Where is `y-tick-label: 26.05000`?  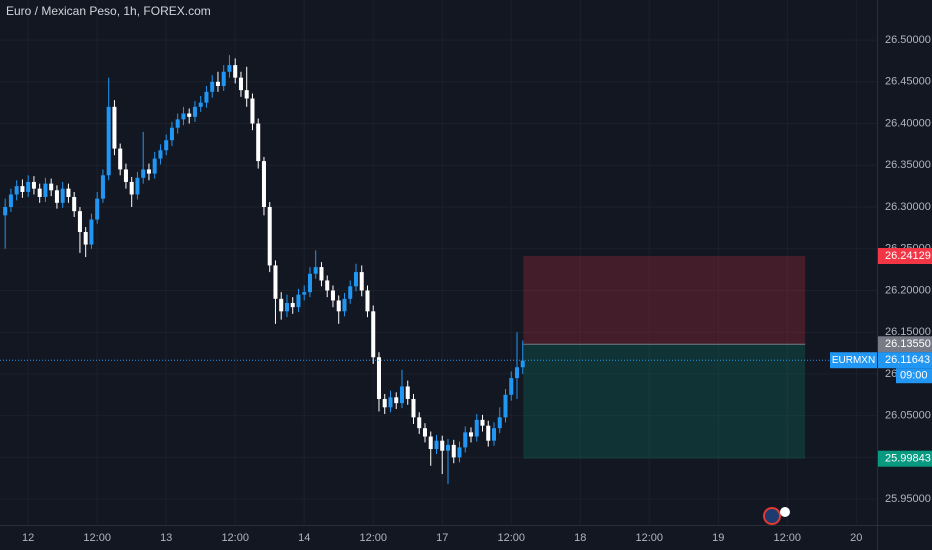 y-tick-label: 26.05000 is located at coordinates (908, 416).